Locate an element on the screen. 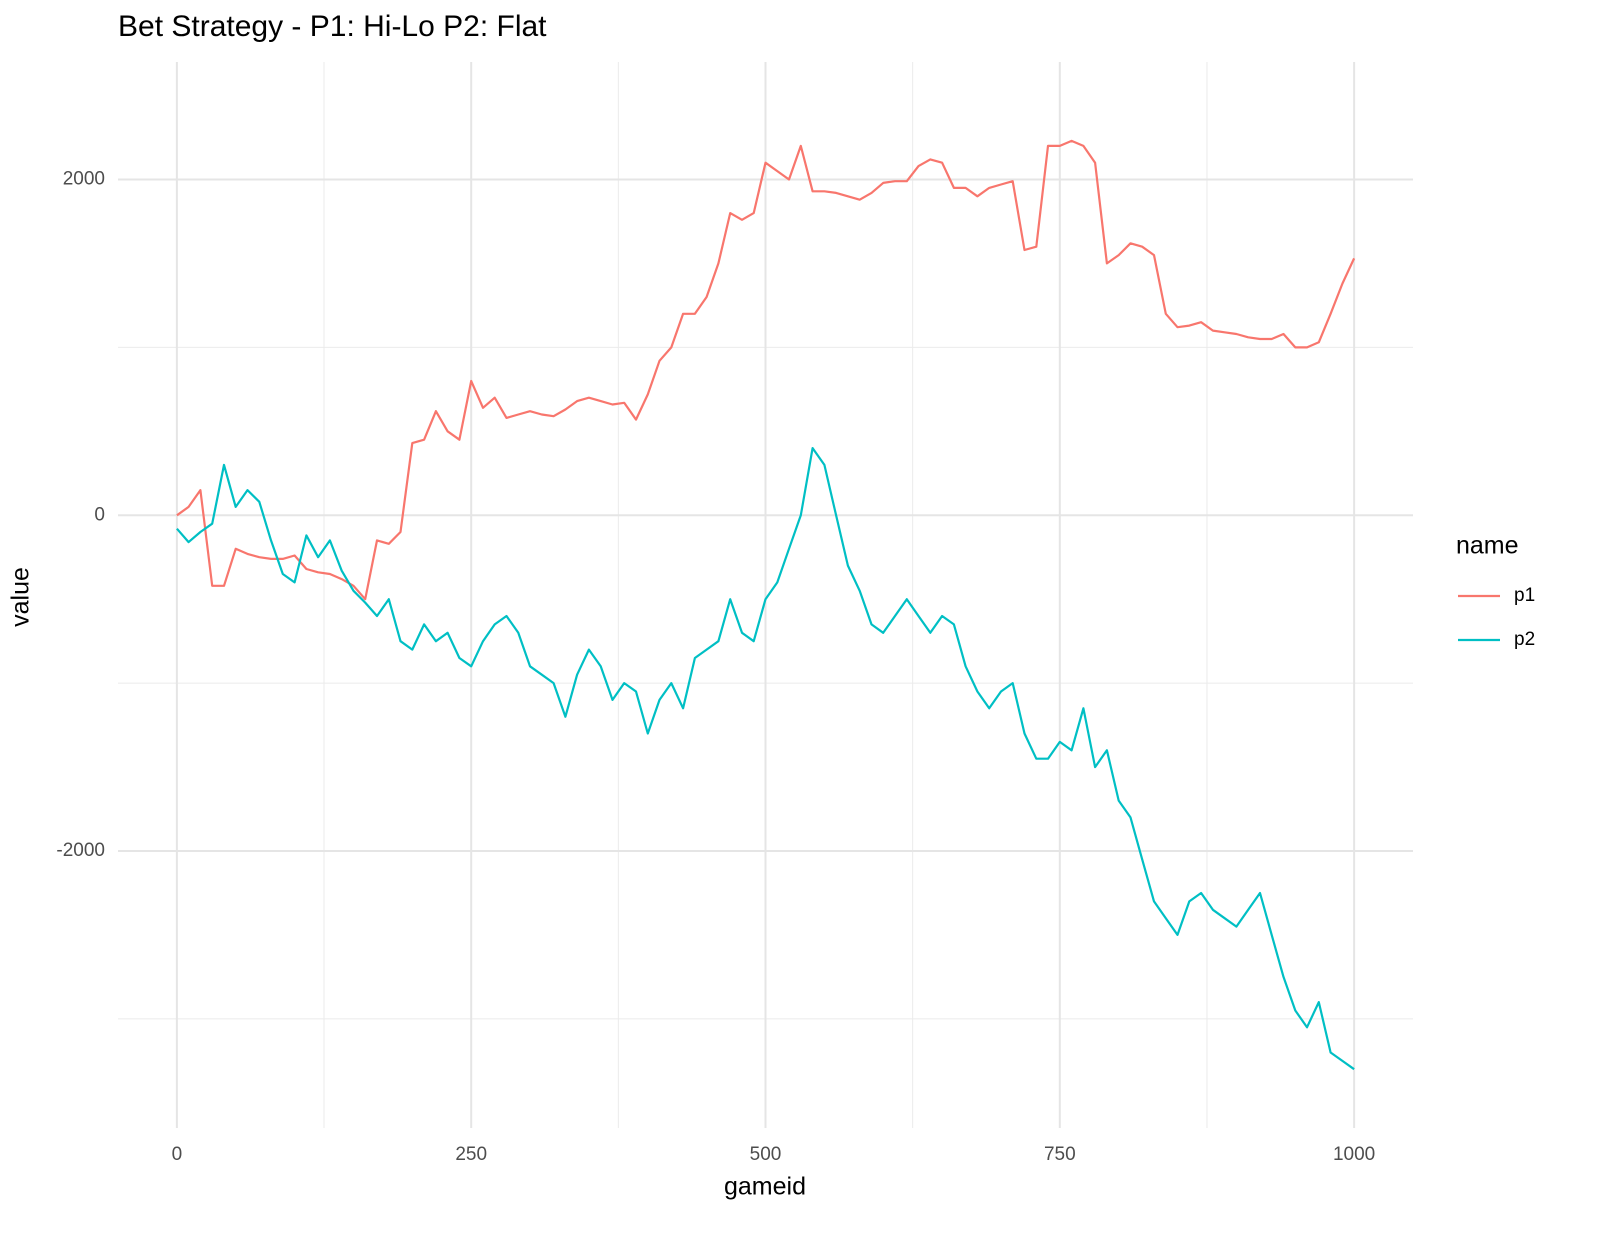 The width and height of the screenshot is (1624, 1256). legend-label: p1 is located at coordinates (1524, 595).